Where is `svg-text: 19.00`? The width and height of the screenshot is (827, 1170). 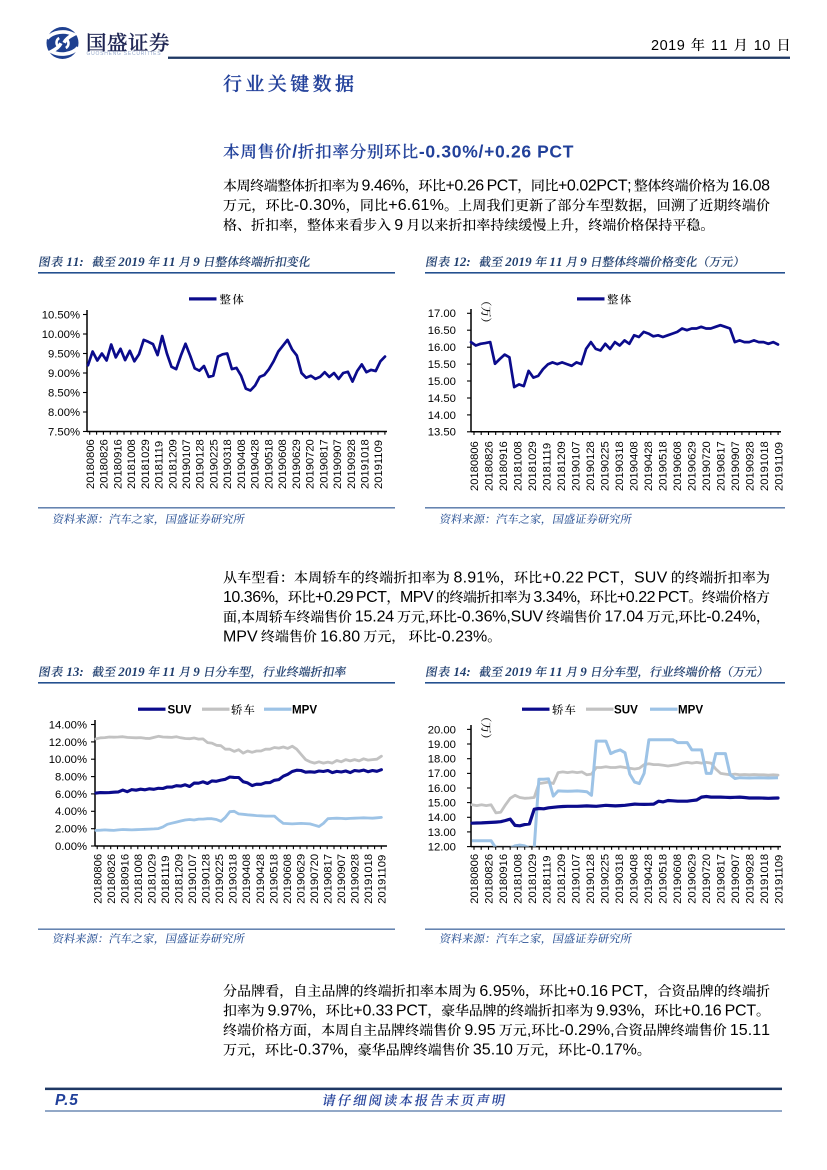
svg-text: 19.00 is located at coordinates (442, 745).